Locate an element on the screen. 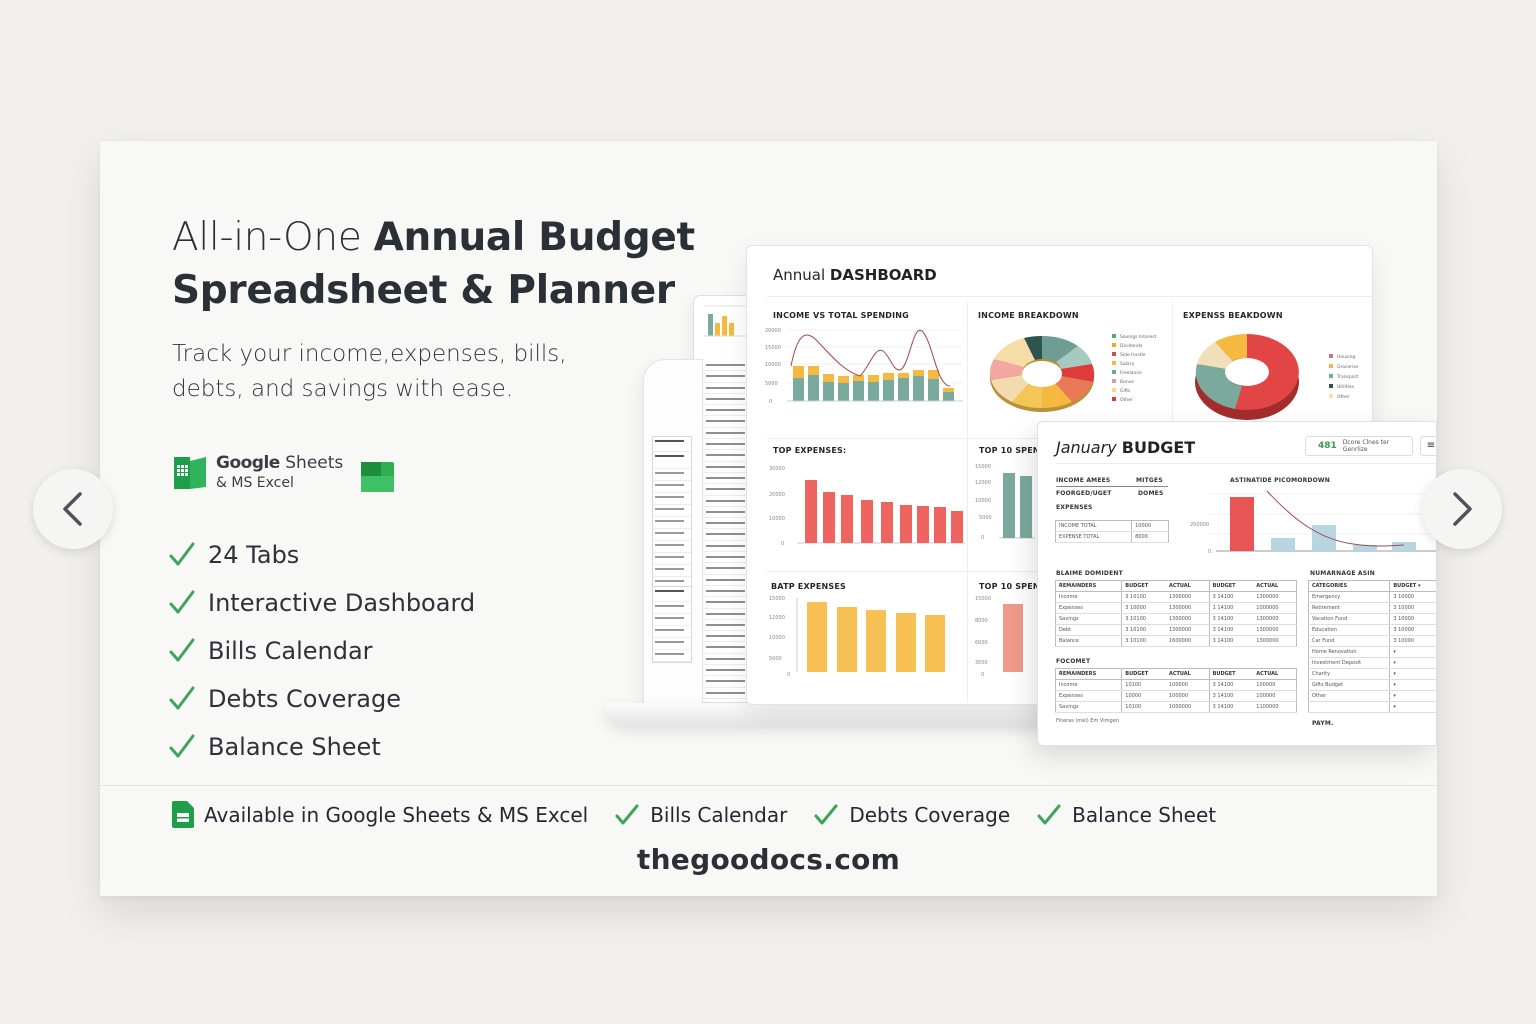 This screenshot has width=1536, height=1024. top-expenses-chart: 30000 20000 10000 0 is located at coordinates (867, 506).